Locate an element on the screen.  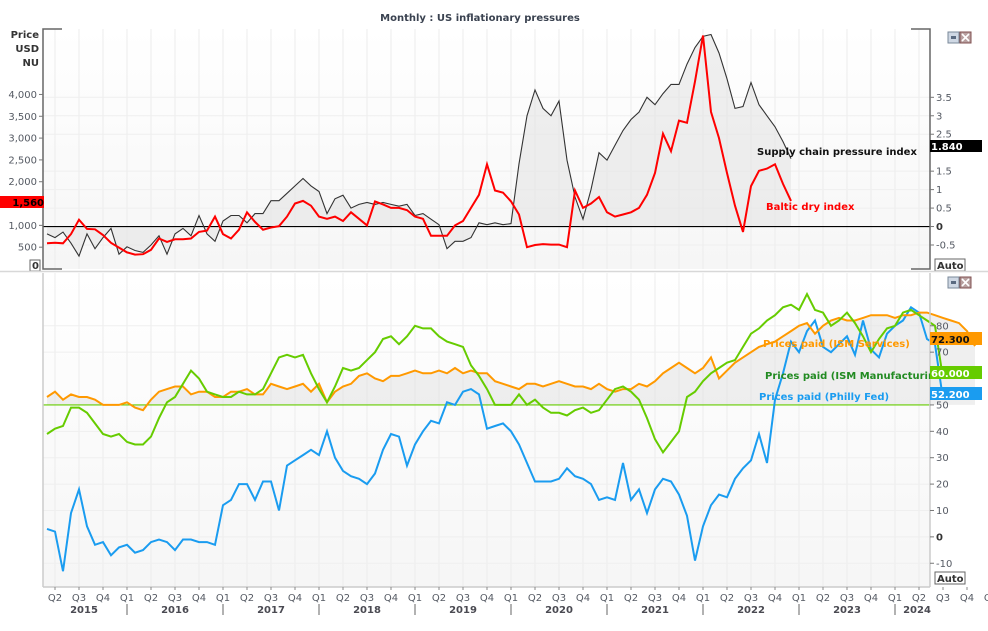
philly-fed-last-value: 52.200 is located at coordinates (950, 395).